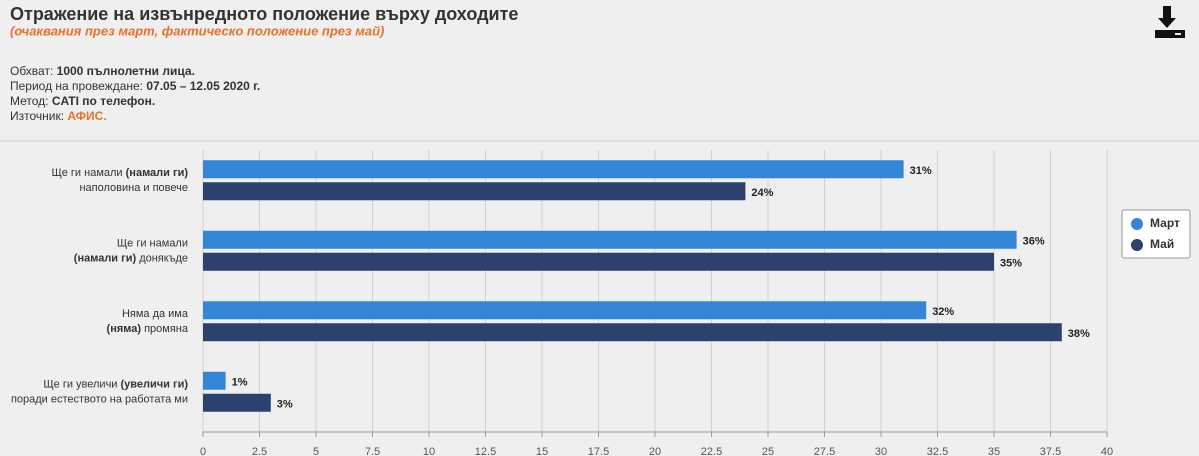 The height and width of the screenshot is (456, 1199). Describe the element at coordinates (768, 451) in the screenshot. I see `x-tick-label: 25` at that location.